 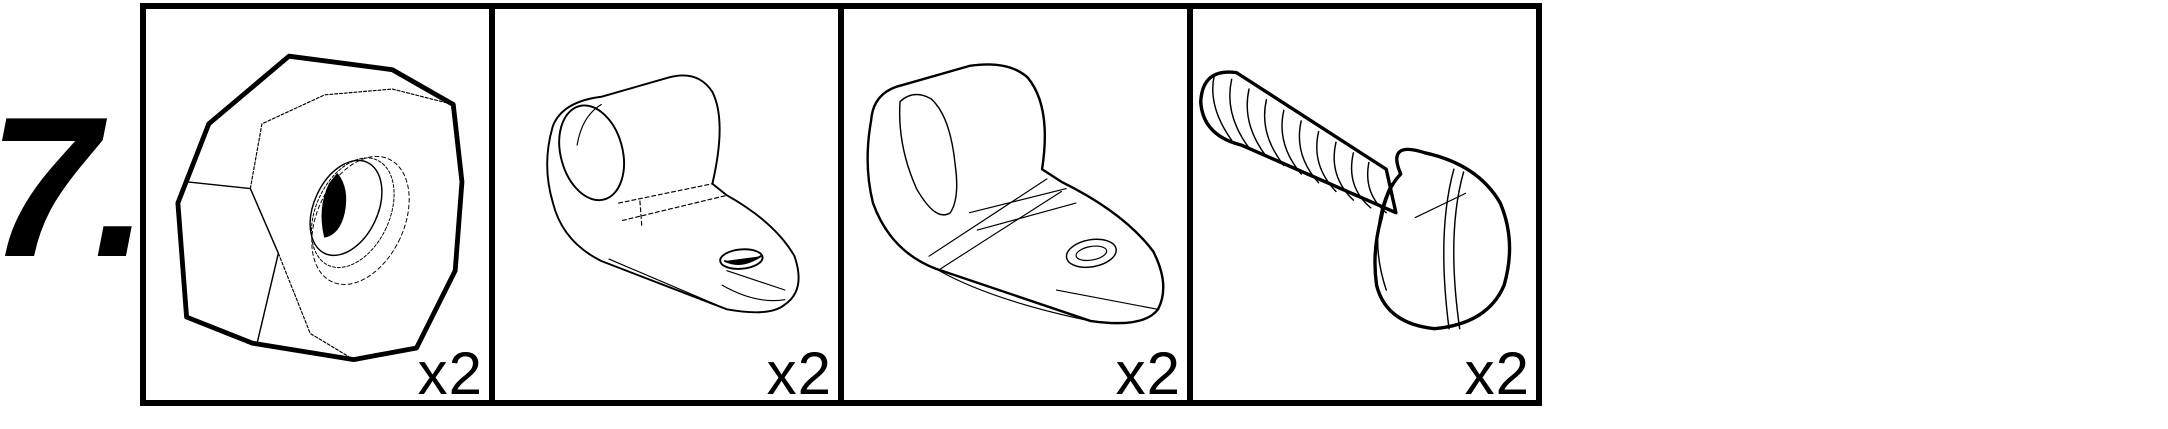 I want to click on hex-nut-icon, so click(x=320, y=207).